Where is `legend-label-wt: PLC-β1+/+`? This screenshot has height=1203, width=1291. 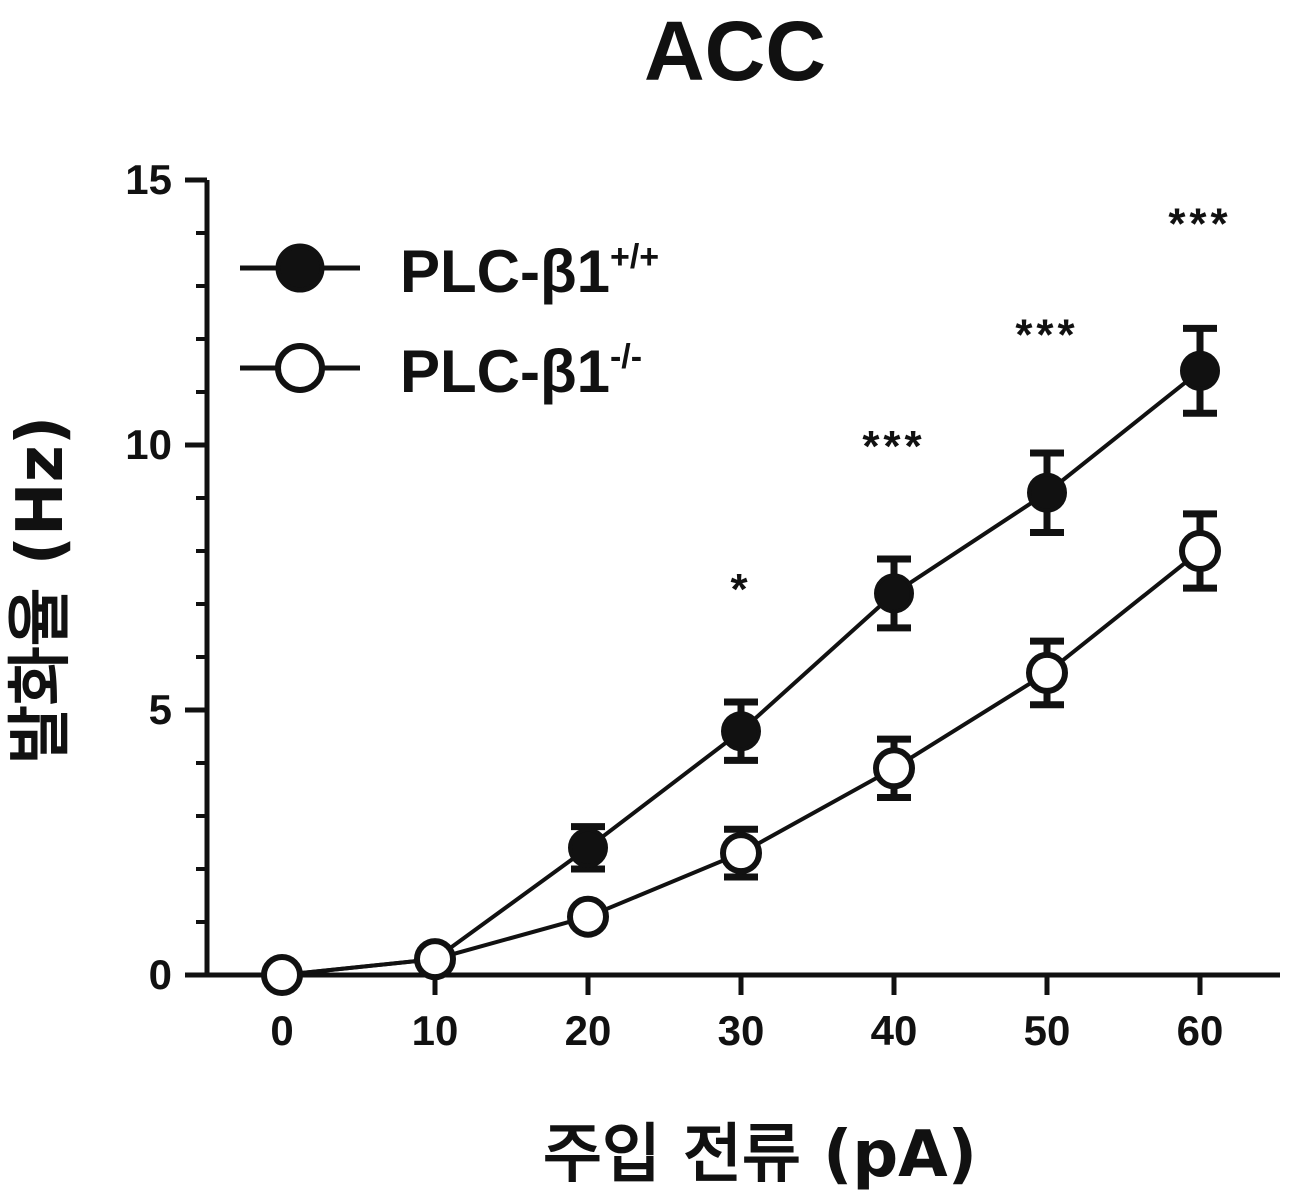
legend-label-wt: PLC-β1+/+ is located at coordinates (529, 271).